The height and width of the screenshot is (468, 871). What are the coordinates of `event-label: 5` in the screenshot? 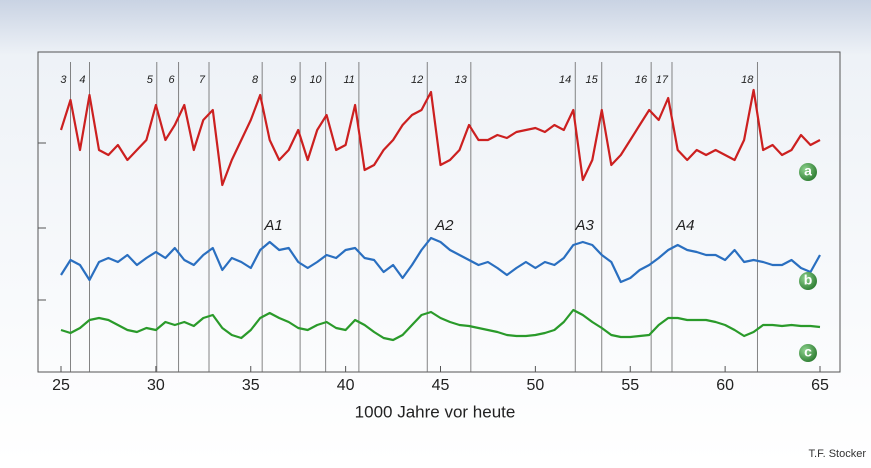 It's located at (150, 80).